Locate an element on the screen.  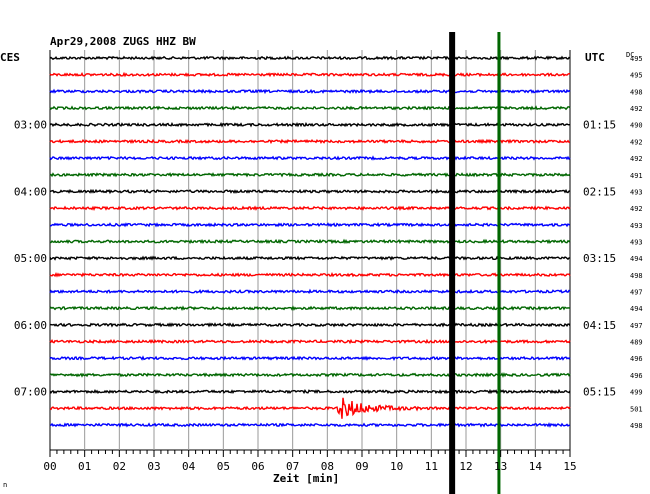
right-hour-label: 04:15 is located at coordinates (599, 325).